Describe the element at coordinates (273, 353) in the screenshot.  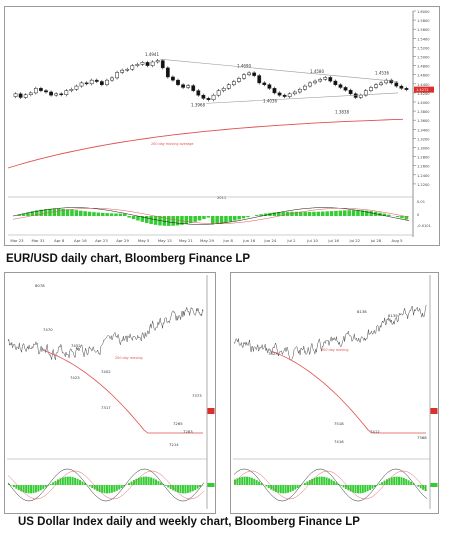
I see `price-annotation: 7823` at that location.